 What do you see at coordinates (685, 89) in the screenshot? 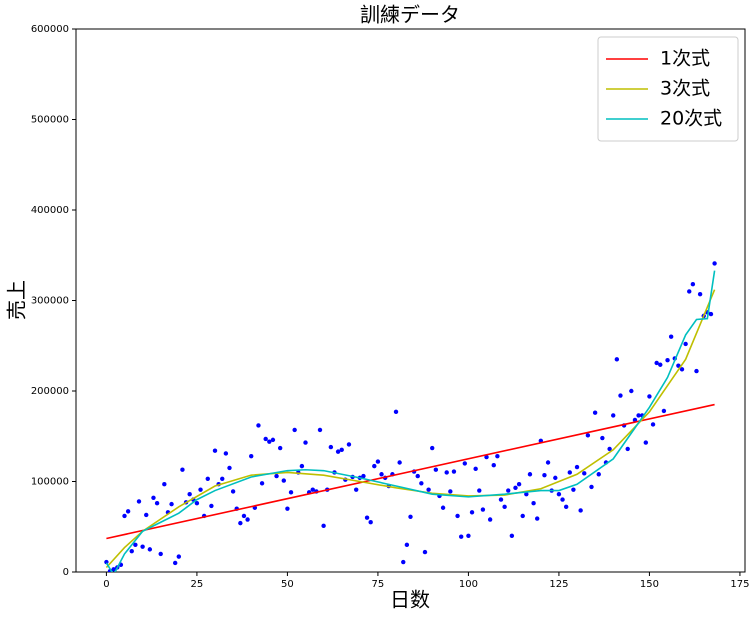
I see `legend-label: 3次式` at bounding box center [685, 89].